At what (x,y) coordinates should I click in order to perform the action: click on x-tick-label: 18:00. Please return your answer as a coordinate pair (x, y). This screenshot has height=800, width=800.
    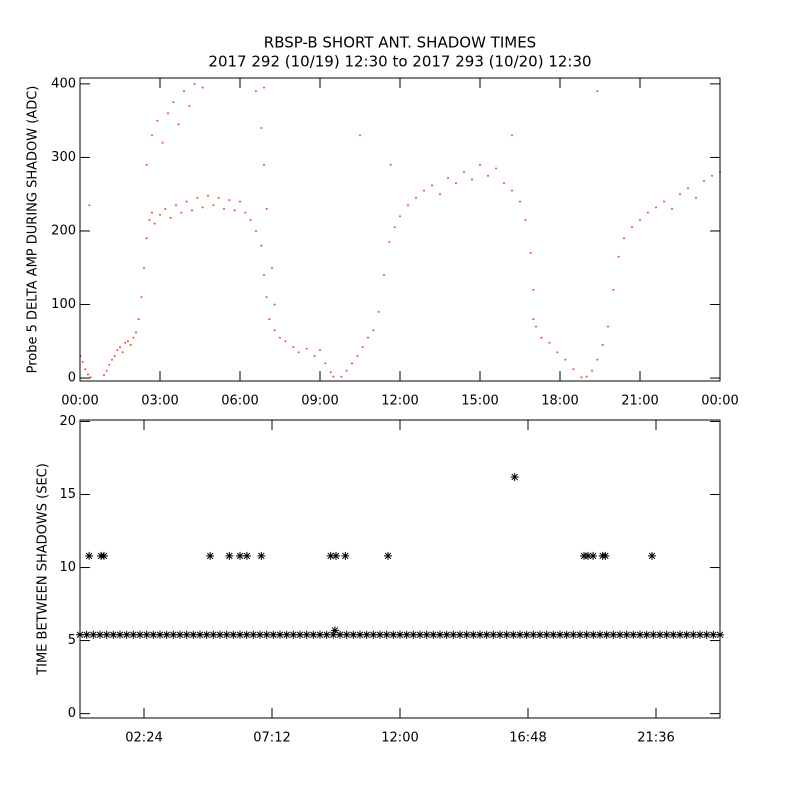
    Looking at the image, I should click on (559, 401).